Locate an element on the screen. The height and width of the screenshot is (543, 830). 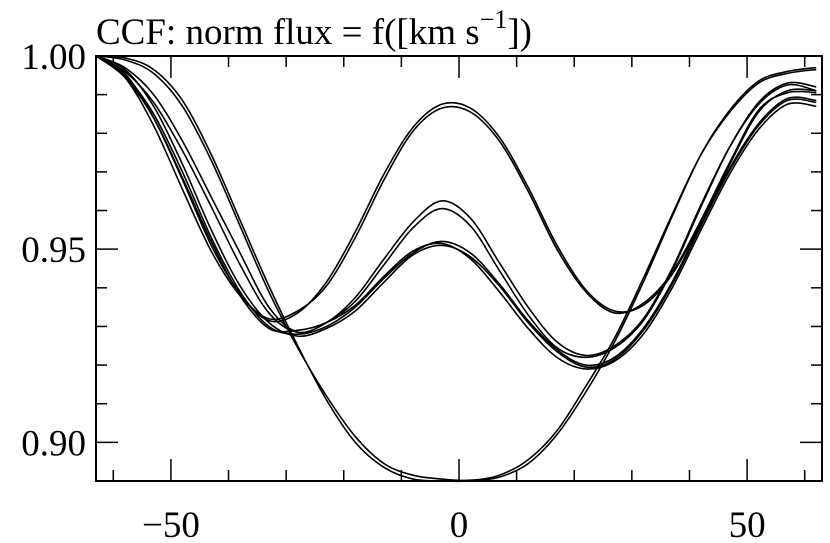
y-tick-label: 0.90 is located at coordinates (53, 443).